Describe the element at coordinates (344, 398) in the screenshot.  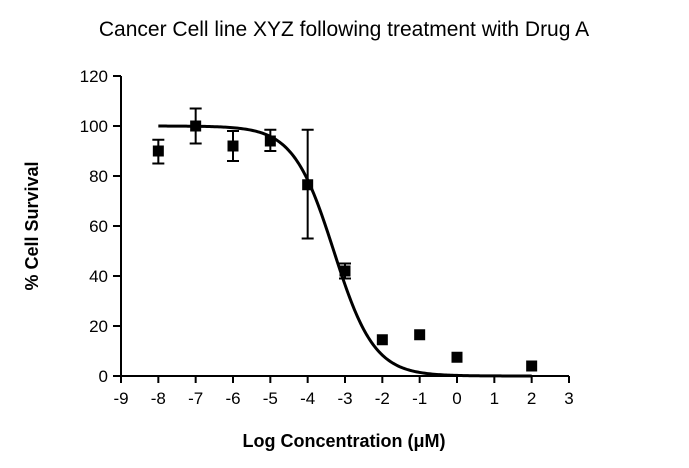
I see `x-tick-label: -3` at that location.